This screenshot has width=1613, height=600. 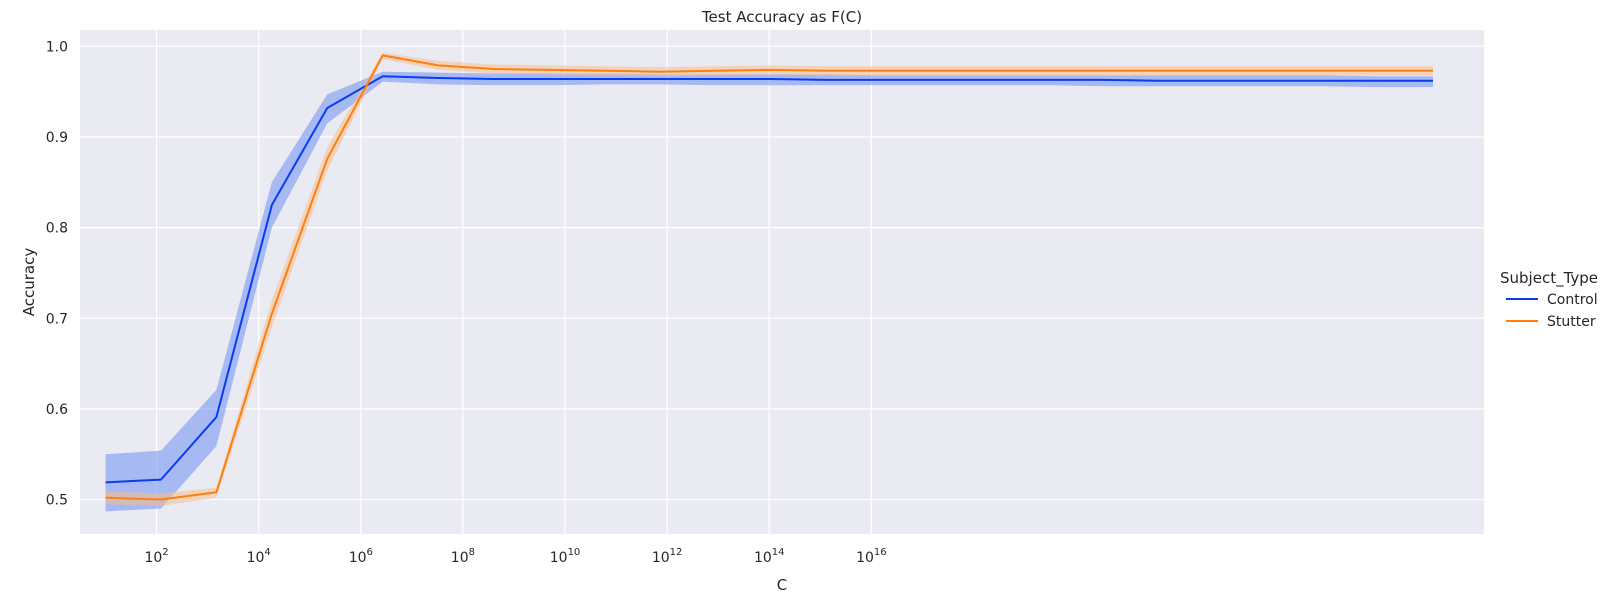 What do you see at coordinates (57, 273) in the screenshot?
I see `y-tick-labels: 0.5 0.6 0.7 0.8 0.9 1.0` at bounding box center [57, 273].